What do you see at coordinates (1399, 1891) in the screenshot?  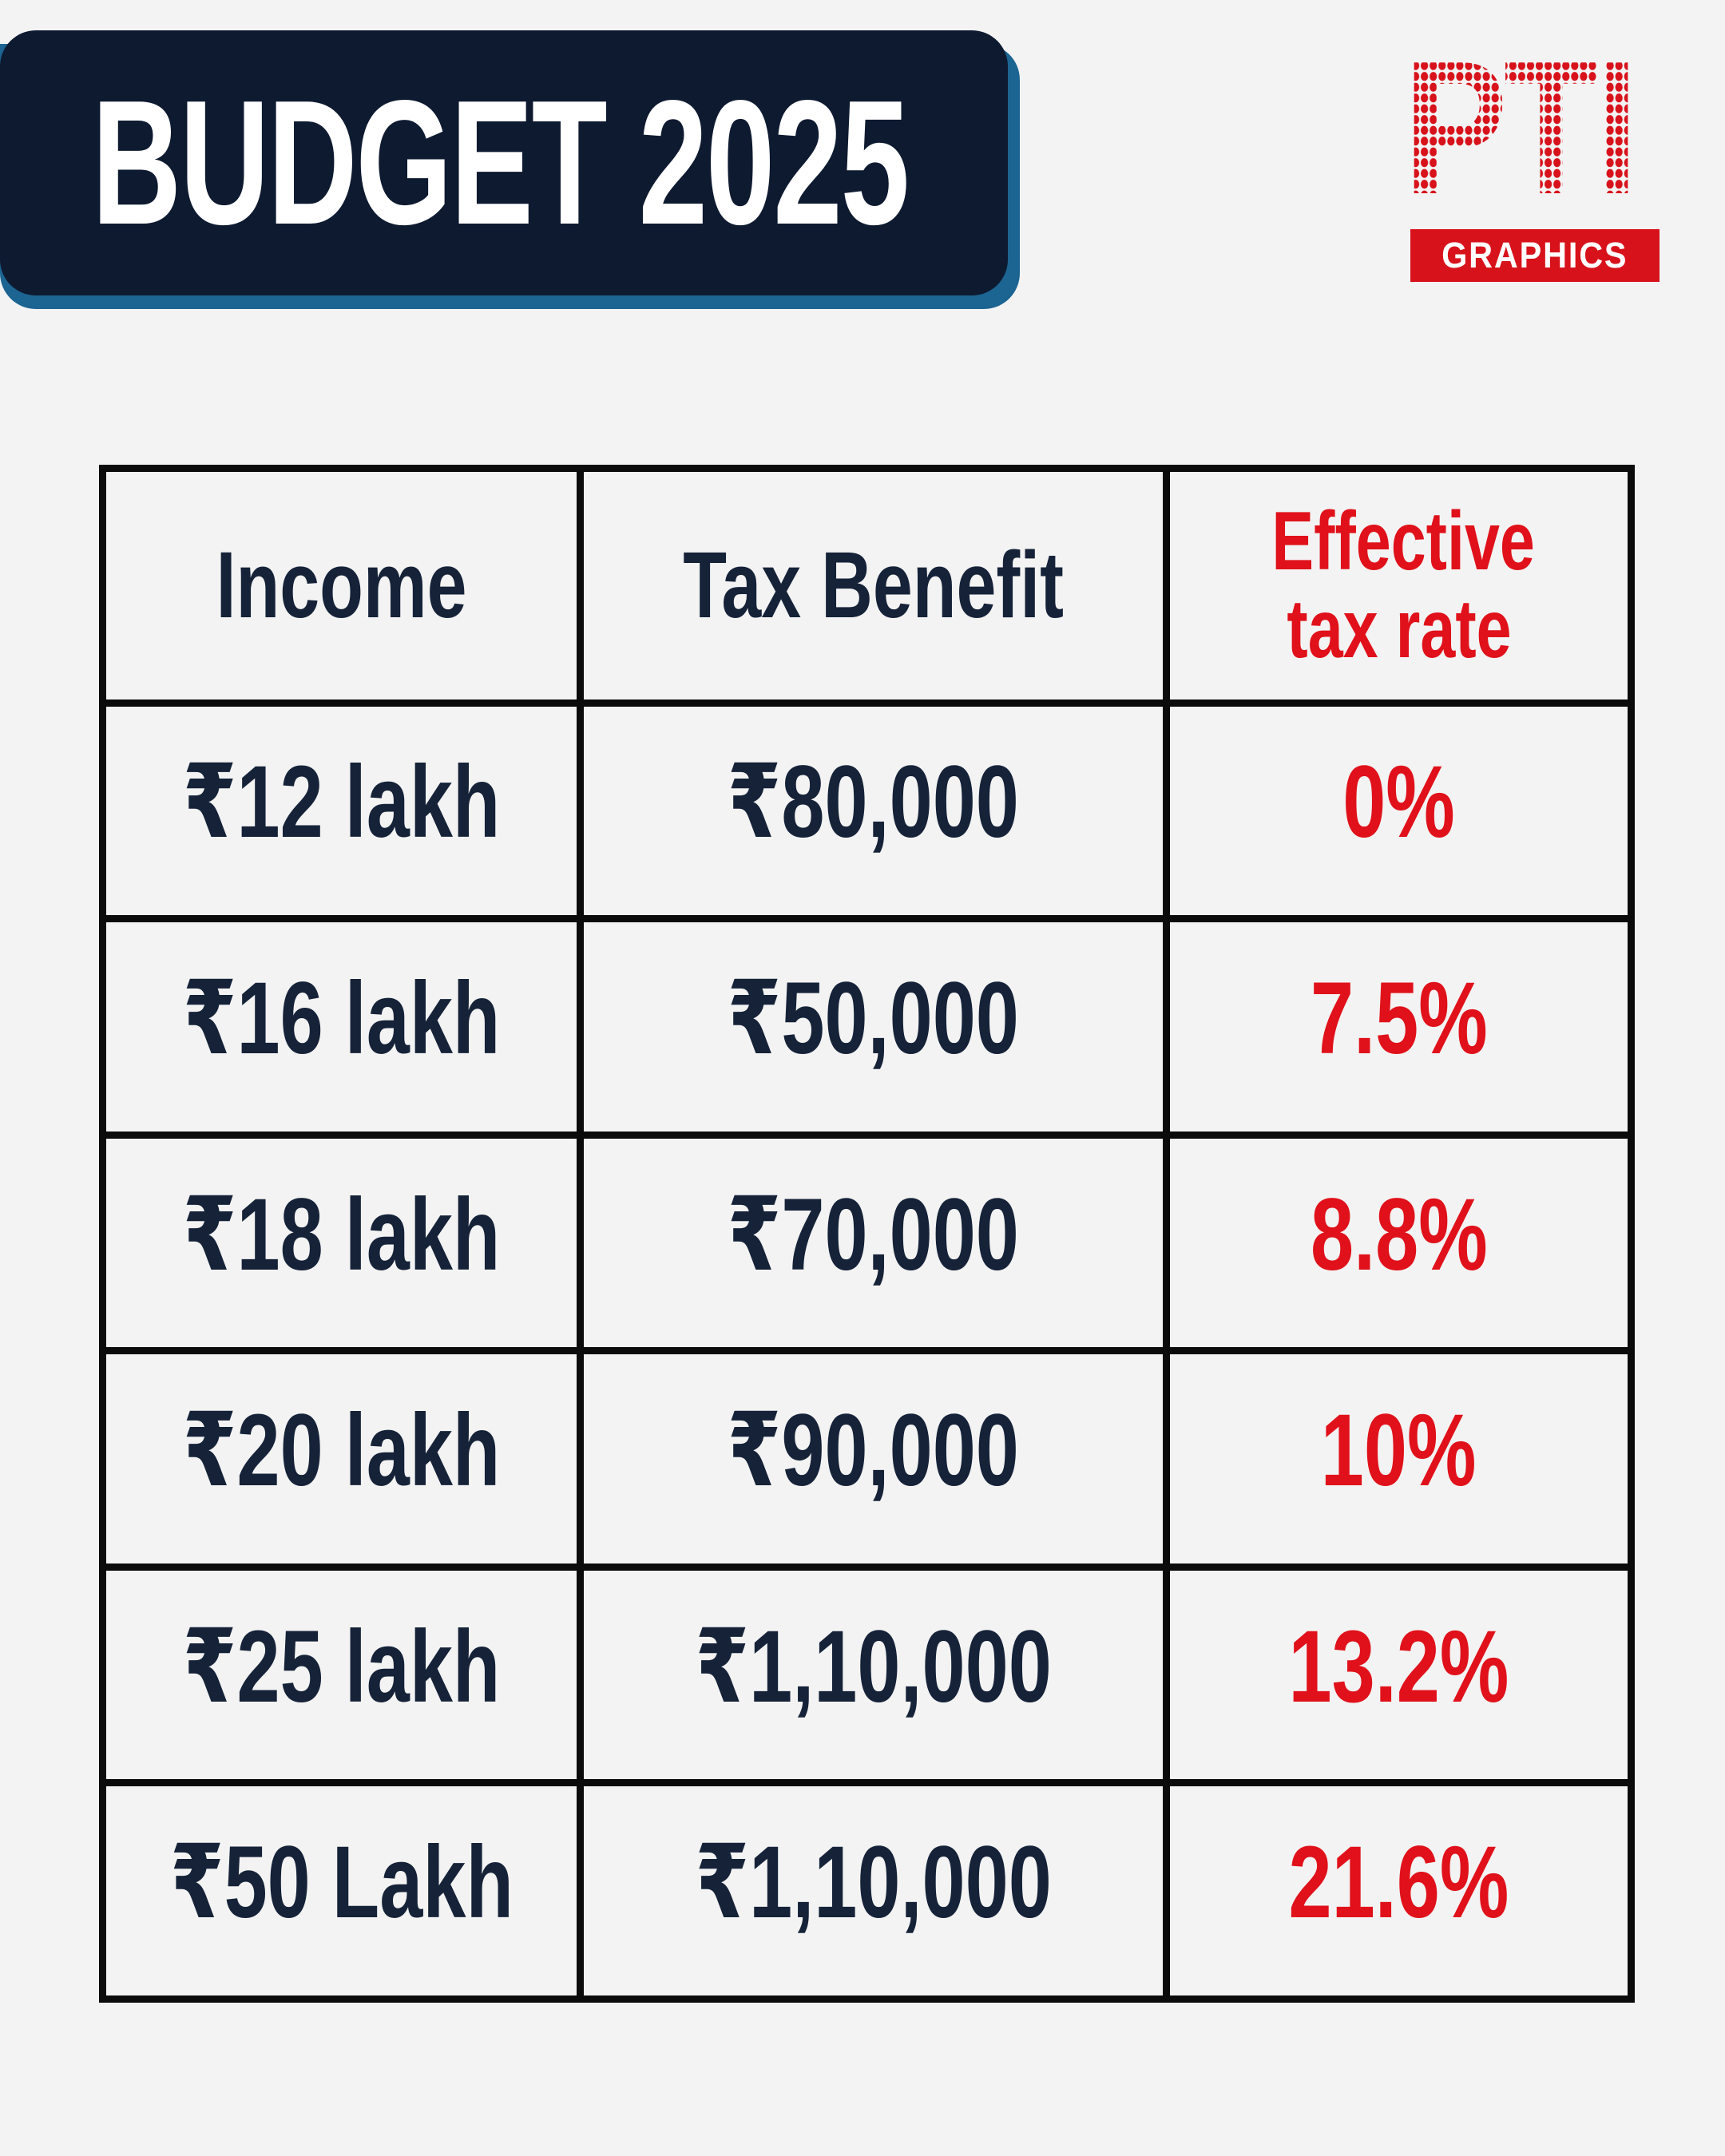 I see `rate-cell: 21.6%` at bounding box center [1399, 1891].